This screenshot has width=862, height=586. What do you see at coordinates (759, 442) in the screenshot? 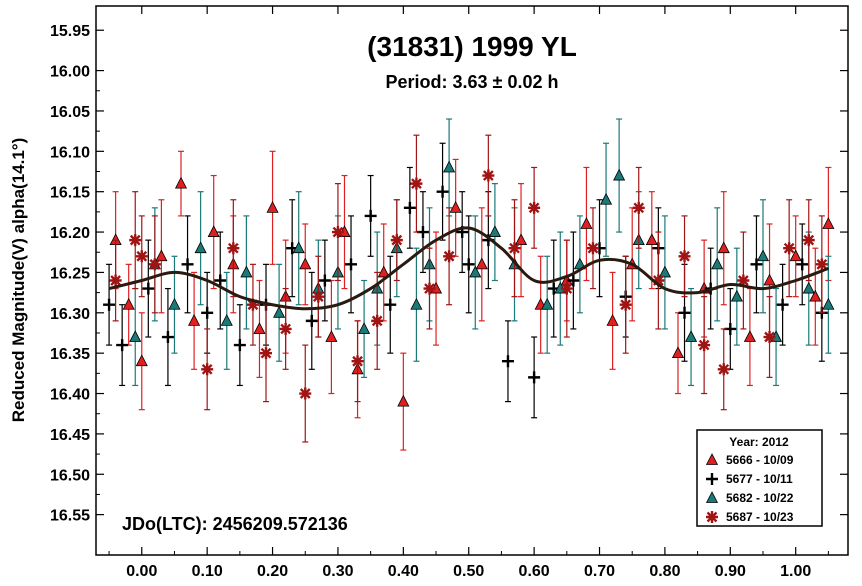
I see `legend-title: Year: 2012` at bounding box center [759, 442].